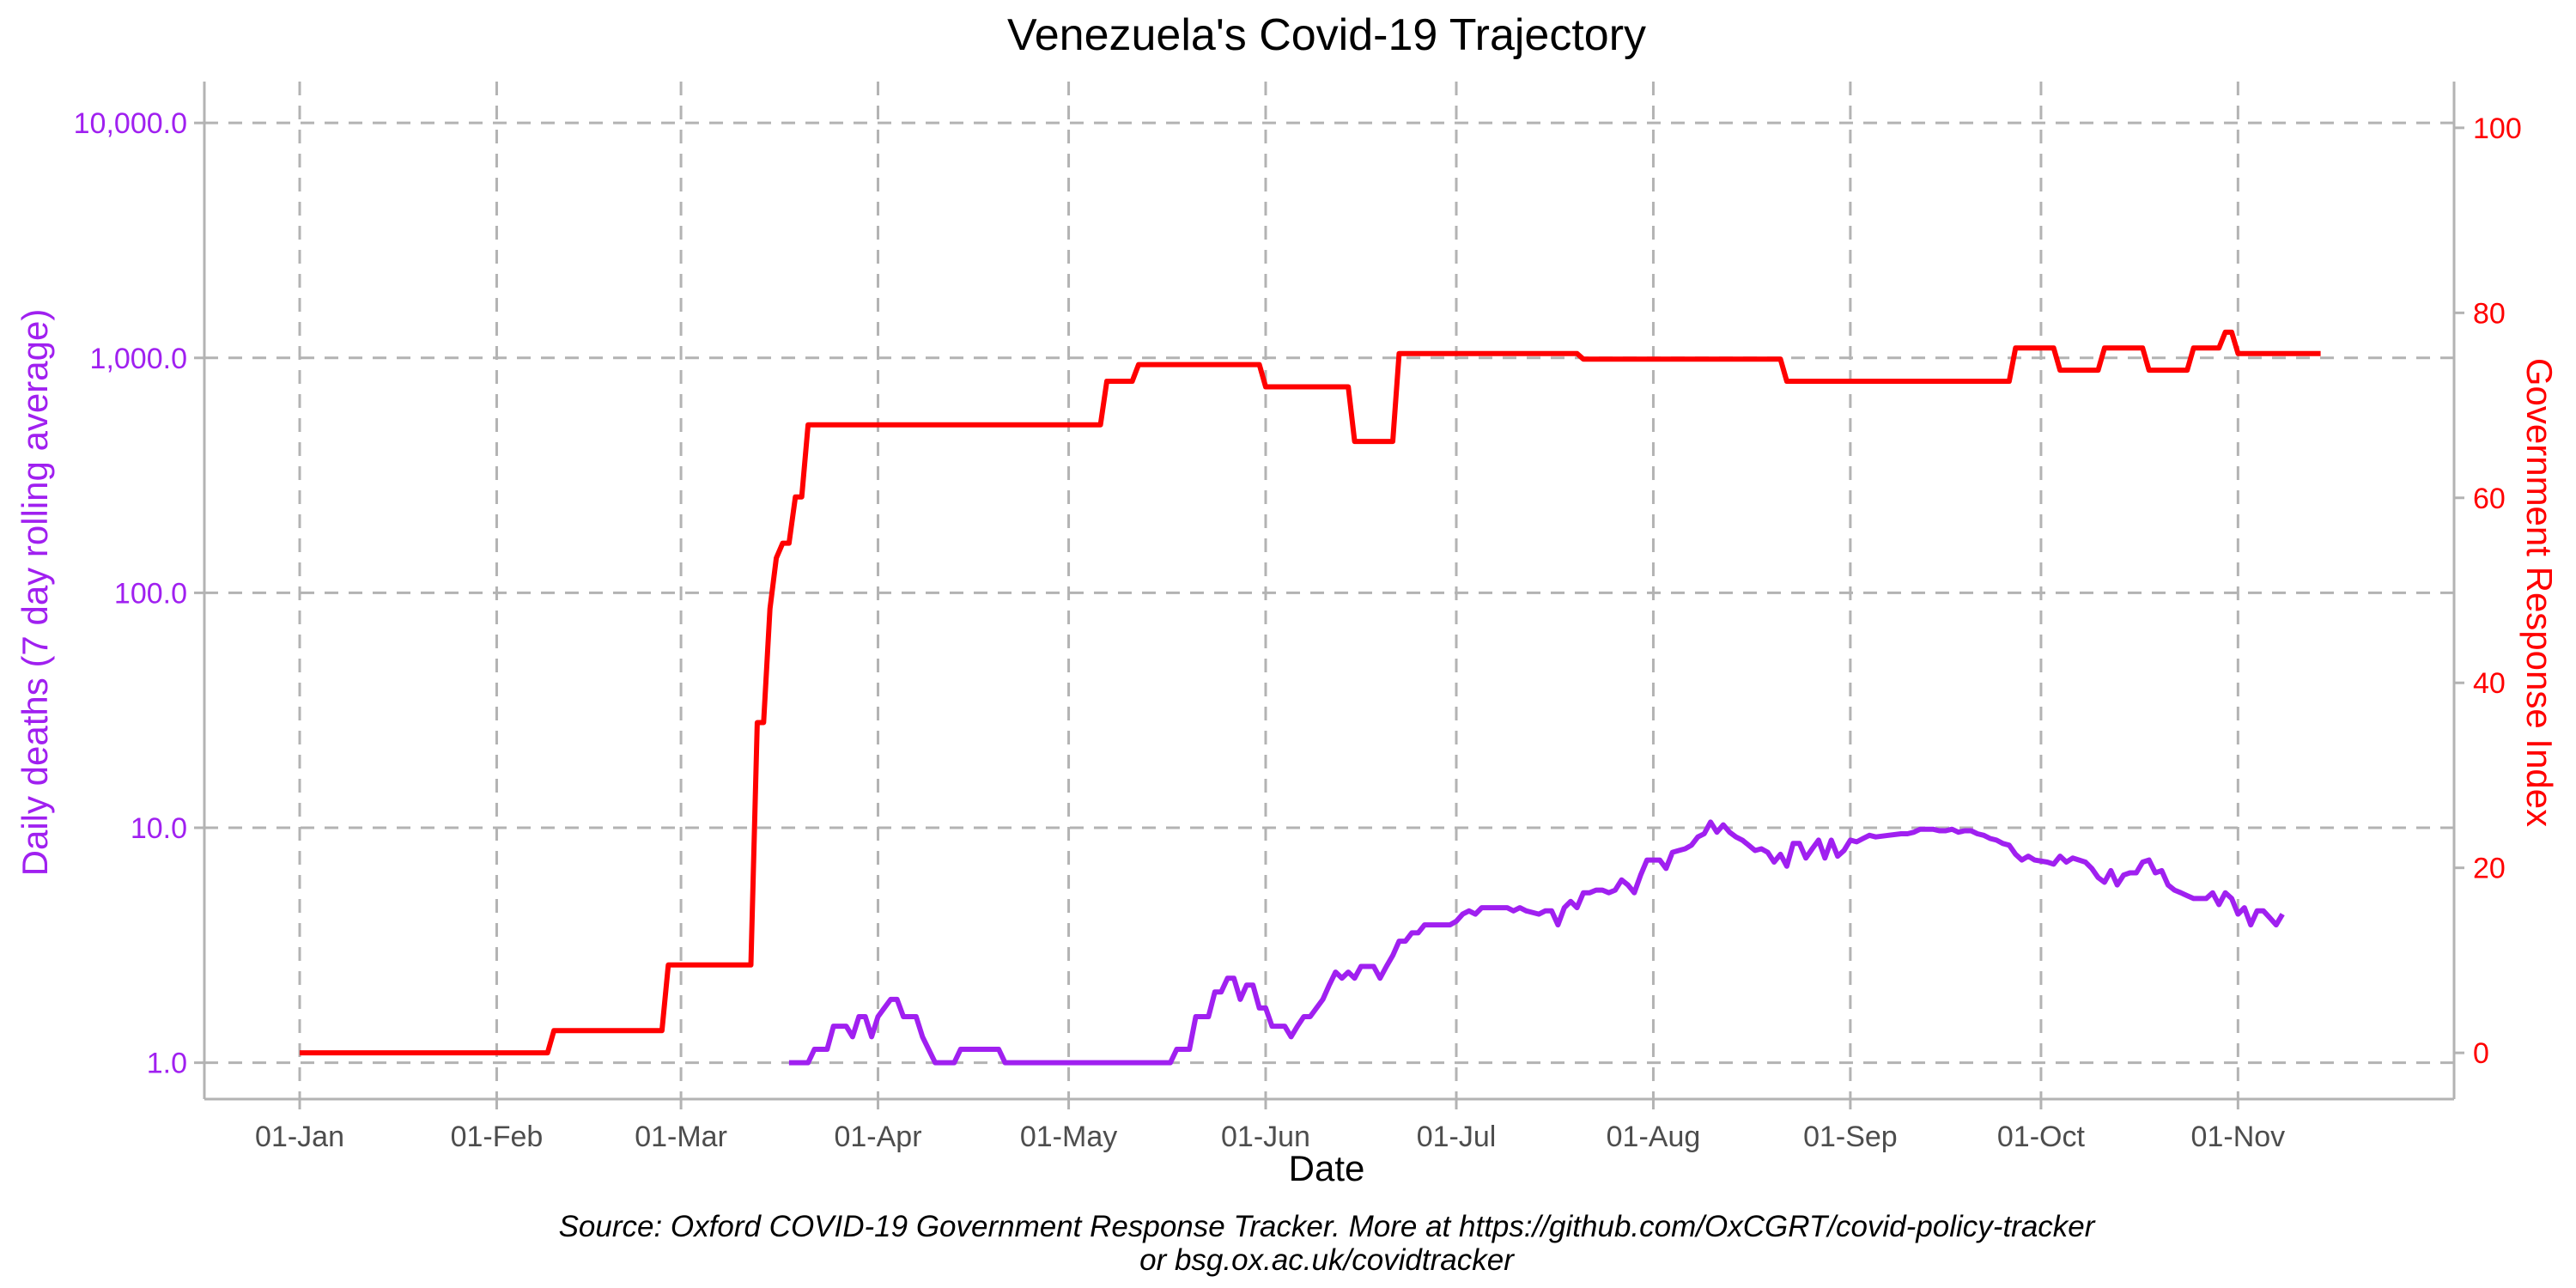 The width and height of the screenshot is (2576, 1288). Describe the element at coordinates (1654, 1137) in the screenshot. I see `x-tick-label: 01-Aug` at that location.